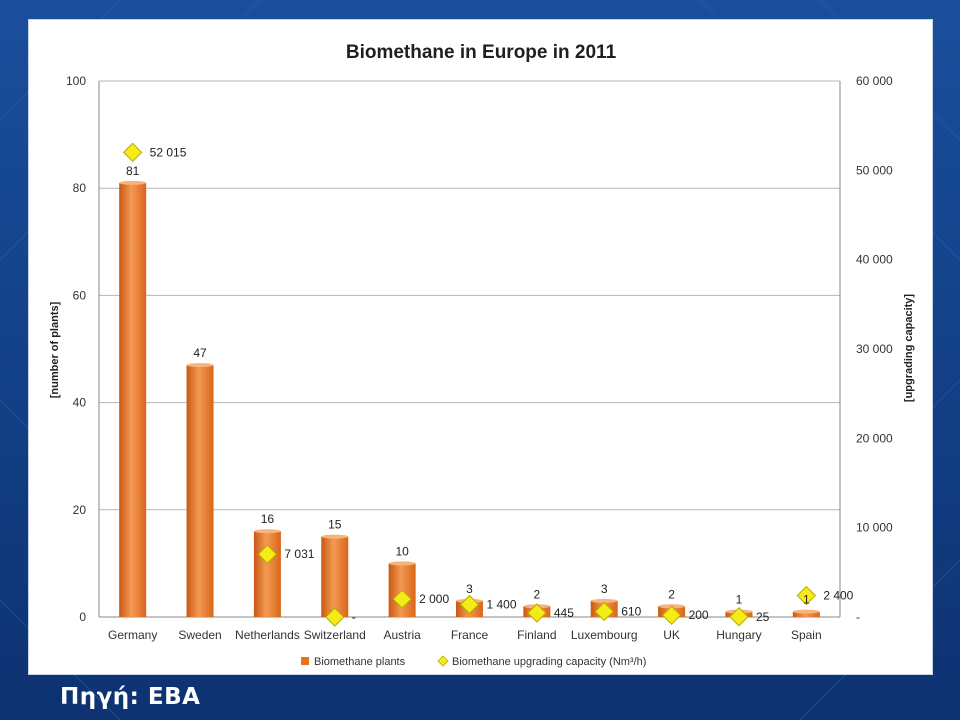 This screenshot has width=960, height=720. Describe the element at coordinates (738, 635) in the screenshot. I see `x-category-label: Hungary` at that location.